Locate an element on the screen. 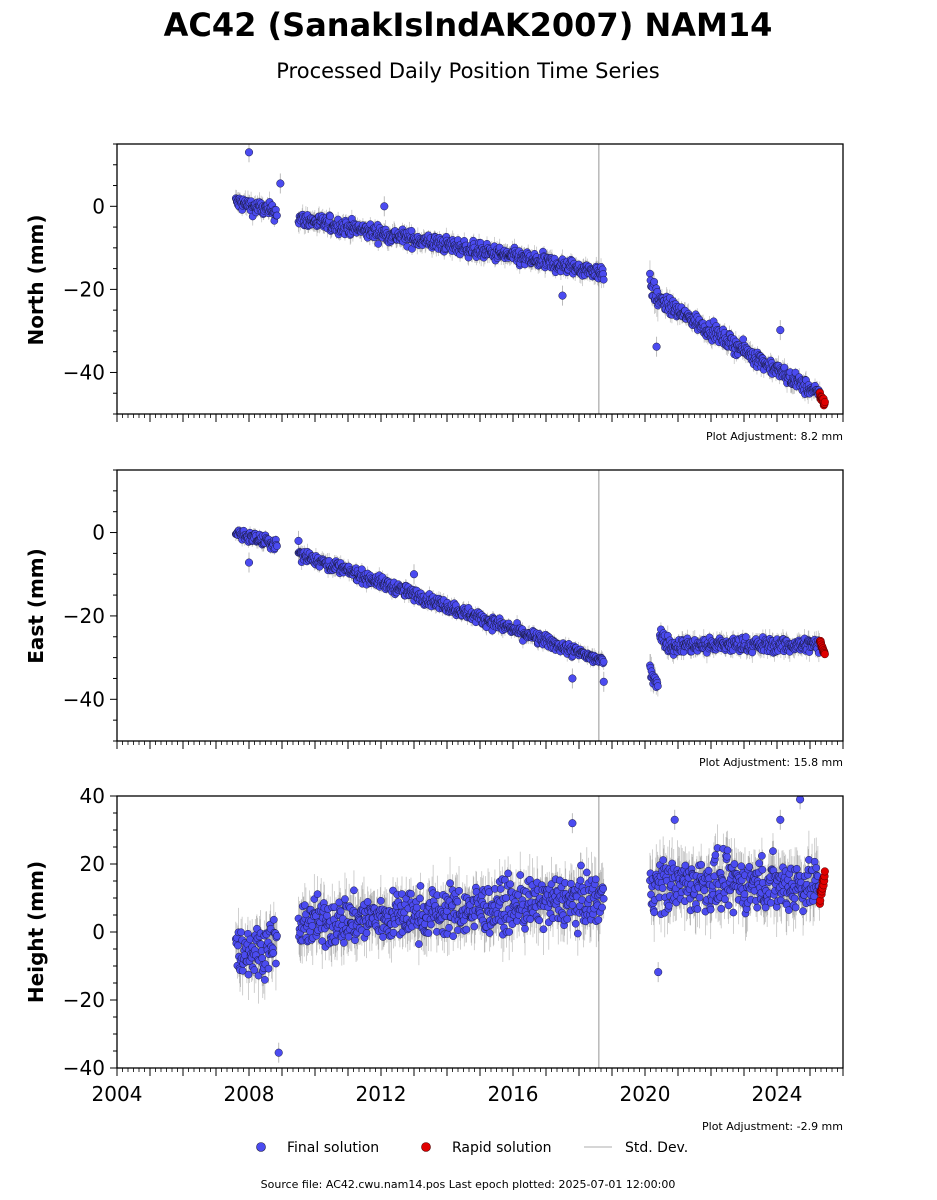 The height and width of the screenshot is (1200, 937). figure-subtitle: Processed Daily Position Time Series is located at coordinates (468, 71).